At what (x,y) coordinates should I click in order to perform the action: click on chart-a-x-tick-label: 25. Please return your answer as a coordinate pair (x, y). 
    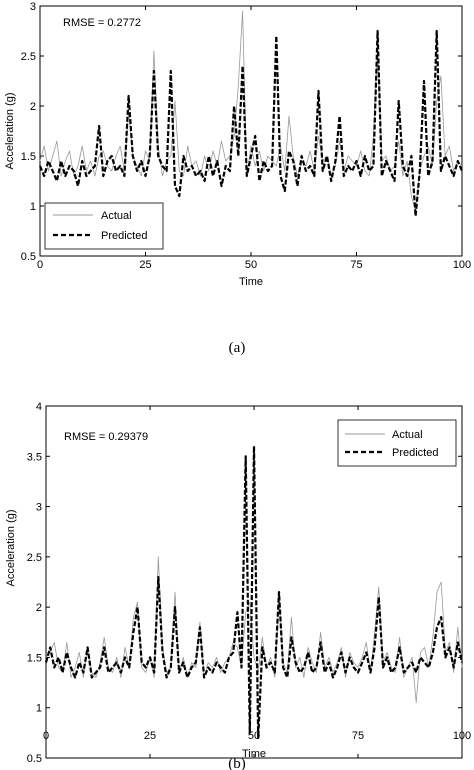
    Looking at the image, I should click on (145, 265).